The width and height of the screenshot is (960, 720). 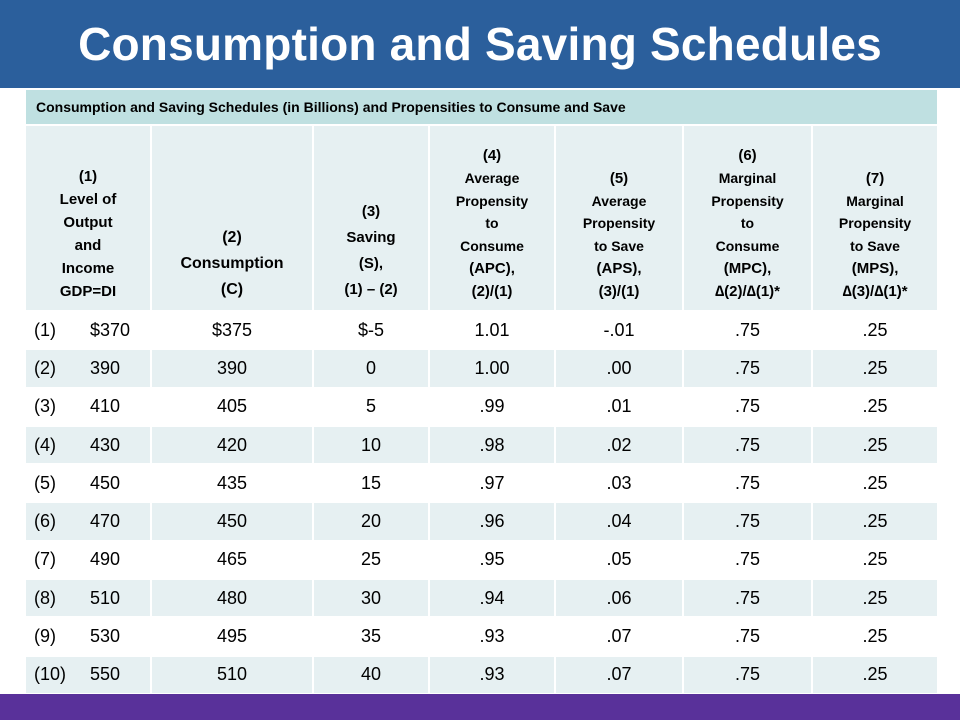 I want to click on cell-output-income: (6) 470, so click(x=88, y=521).